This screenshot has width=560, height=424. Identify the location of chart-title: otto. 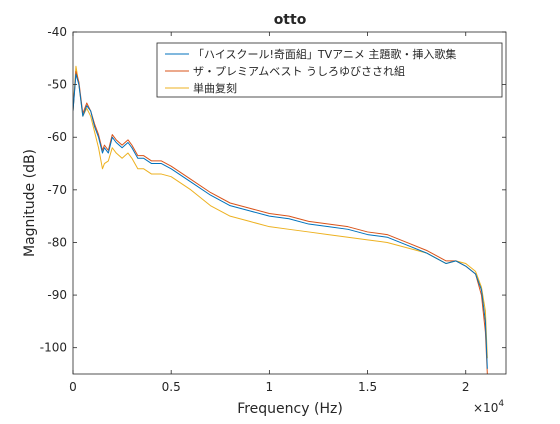
(290, 20).